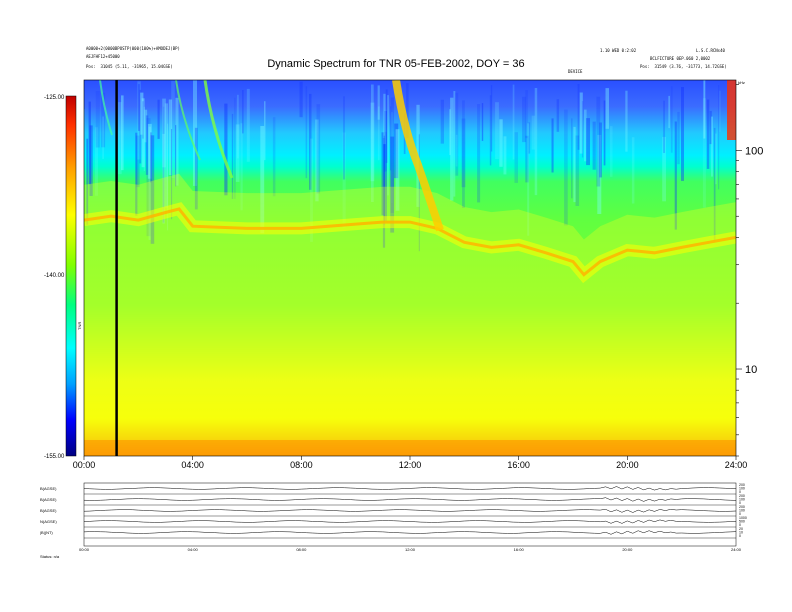  What do you see at coordinates (742, 522) in the screenshot?
I see `panel-right-tick: 500` at bounding box center [742, 522].